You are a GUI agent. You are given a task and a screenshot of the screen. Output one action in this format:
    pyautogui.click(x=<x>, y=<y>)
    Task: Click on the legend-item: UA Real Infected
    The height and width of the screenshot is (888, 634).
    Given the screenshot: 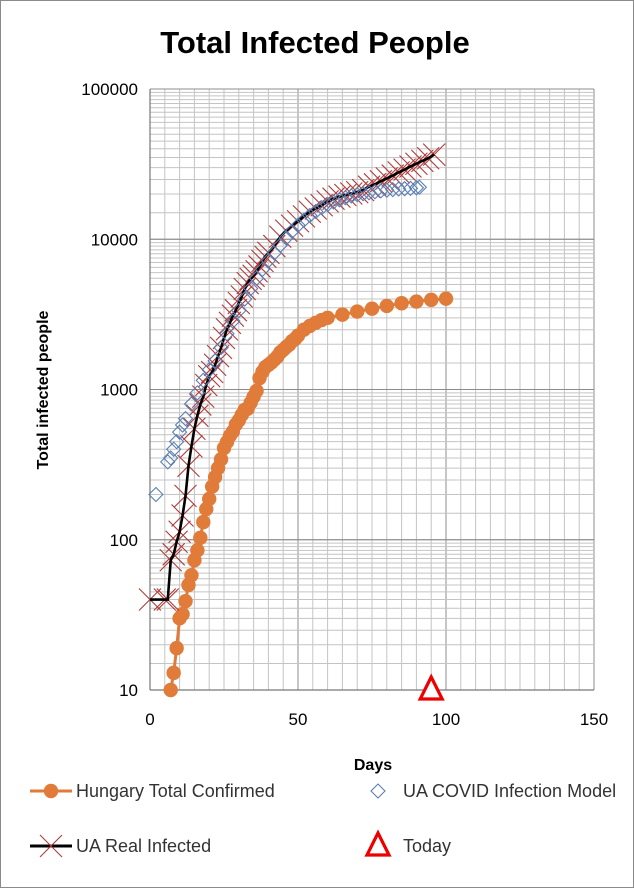 What is the action you would take?
    pyautogui.click(x=120, y=846)
    